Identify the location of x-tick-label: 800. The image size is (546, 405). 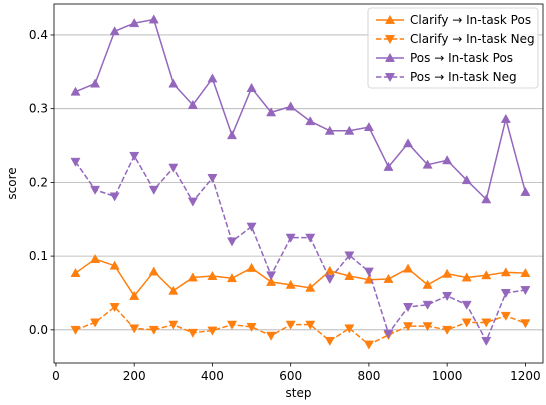
(368, 376).